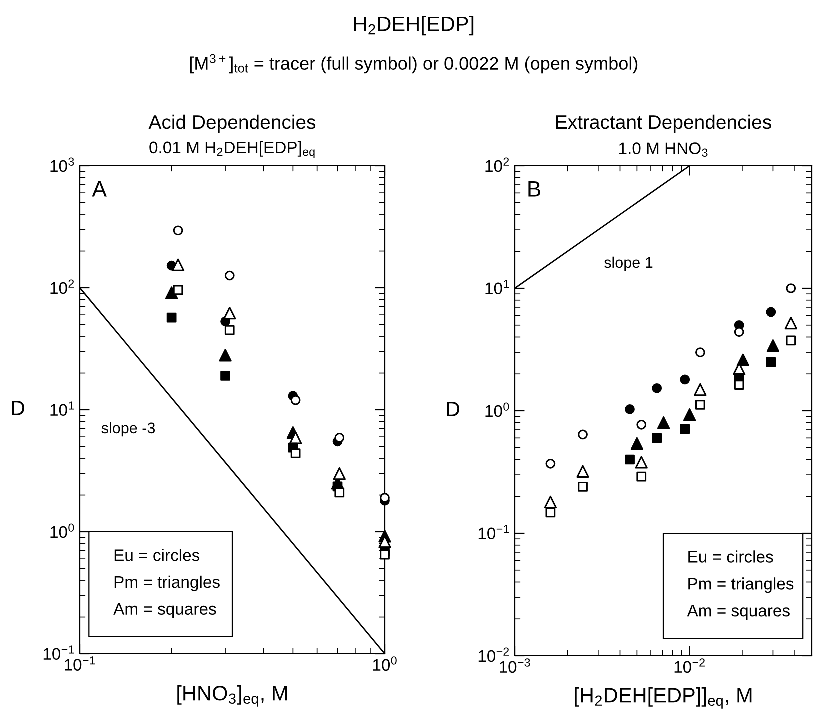  What do you see at coordinates (628, 264) in the screenshot?
I see `annotation: slope 1` at bounding box center [628, 264].